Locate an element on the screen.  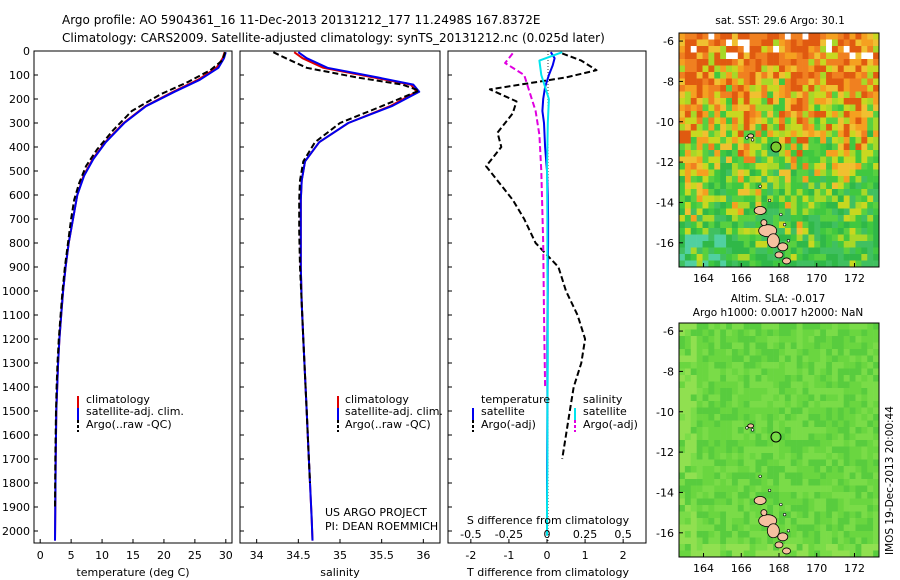
x-tick-label: 36 is located at coordinates (423, 555).